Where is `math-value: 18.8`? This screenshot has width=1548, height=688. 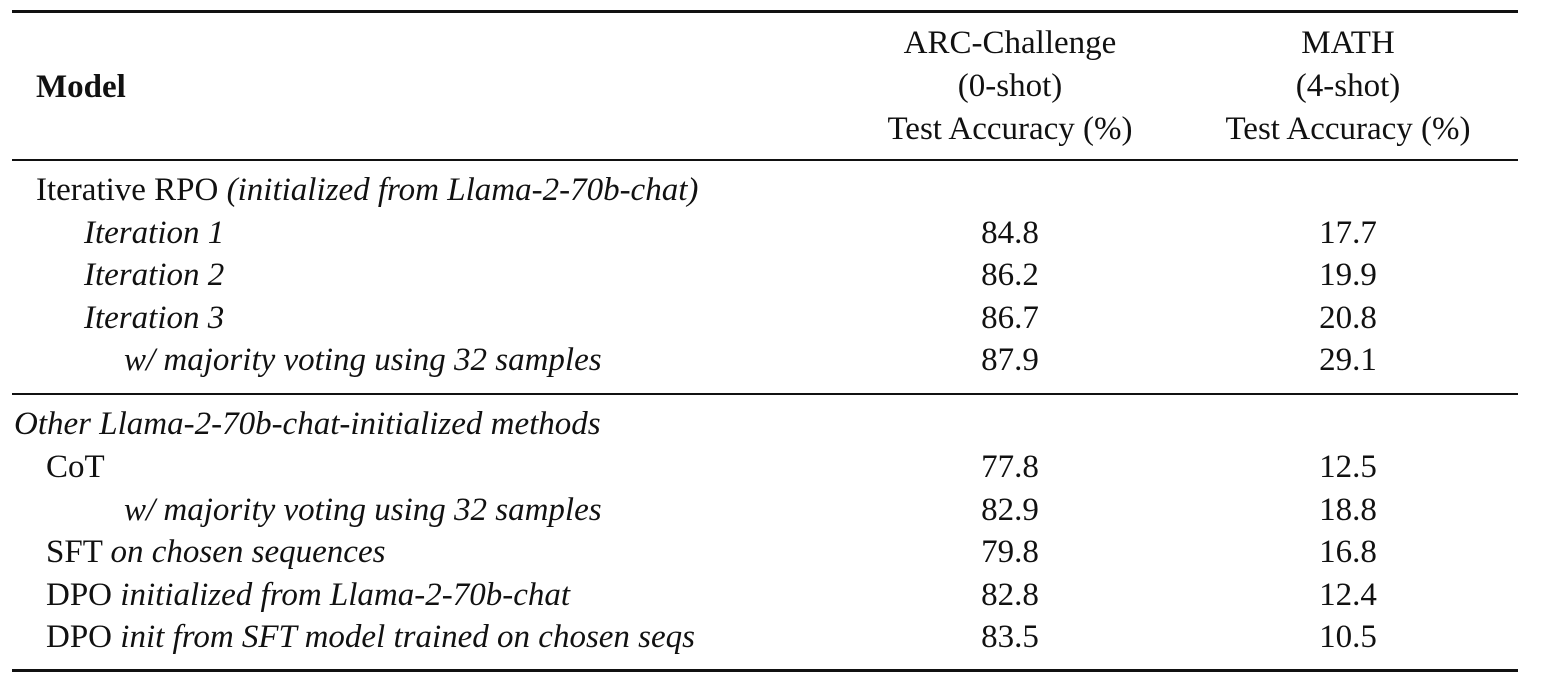
math-value: 18.8 is located at coordinates (1348, 510).